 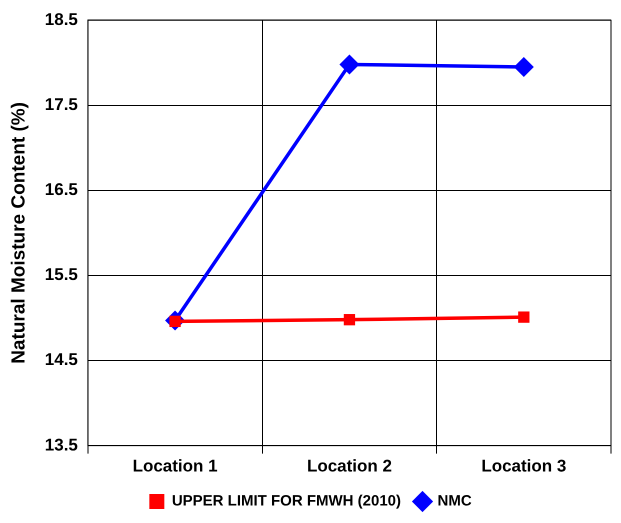 What do you see at coordinates (19, 233) in the screenshot?
I see `y-axis-title: Natural Moisture Content (%)` at bounding box center [19, 233].